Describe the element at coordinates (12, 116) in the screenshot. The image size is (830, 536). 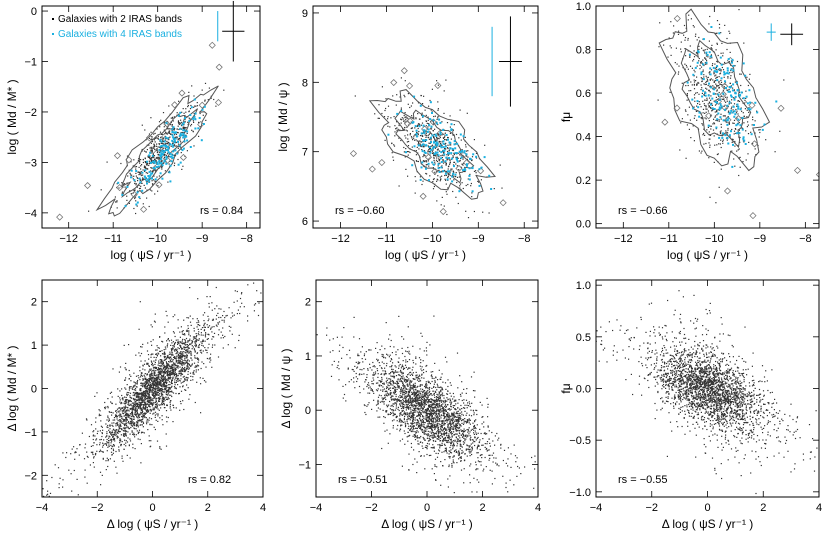
I see `y-axis-label: log ( Md / M* )` at that location.